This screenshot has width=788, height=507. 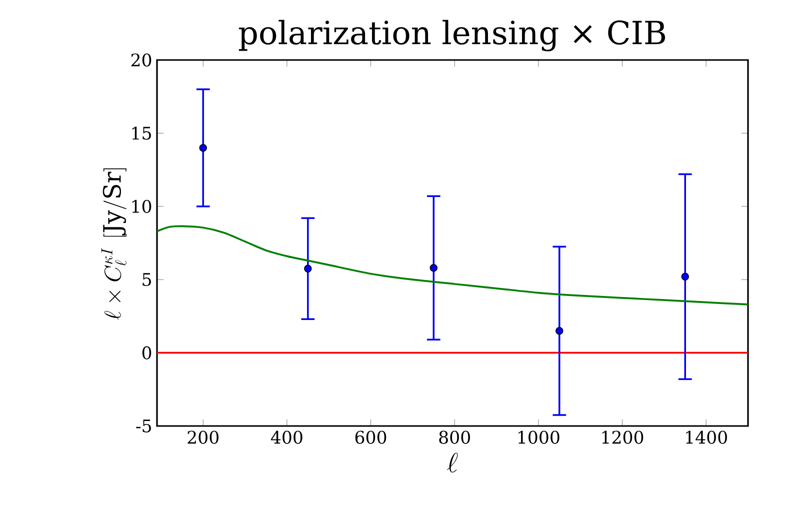 I want to click on x-tick-label: 1000, so click(x=539, y=437).